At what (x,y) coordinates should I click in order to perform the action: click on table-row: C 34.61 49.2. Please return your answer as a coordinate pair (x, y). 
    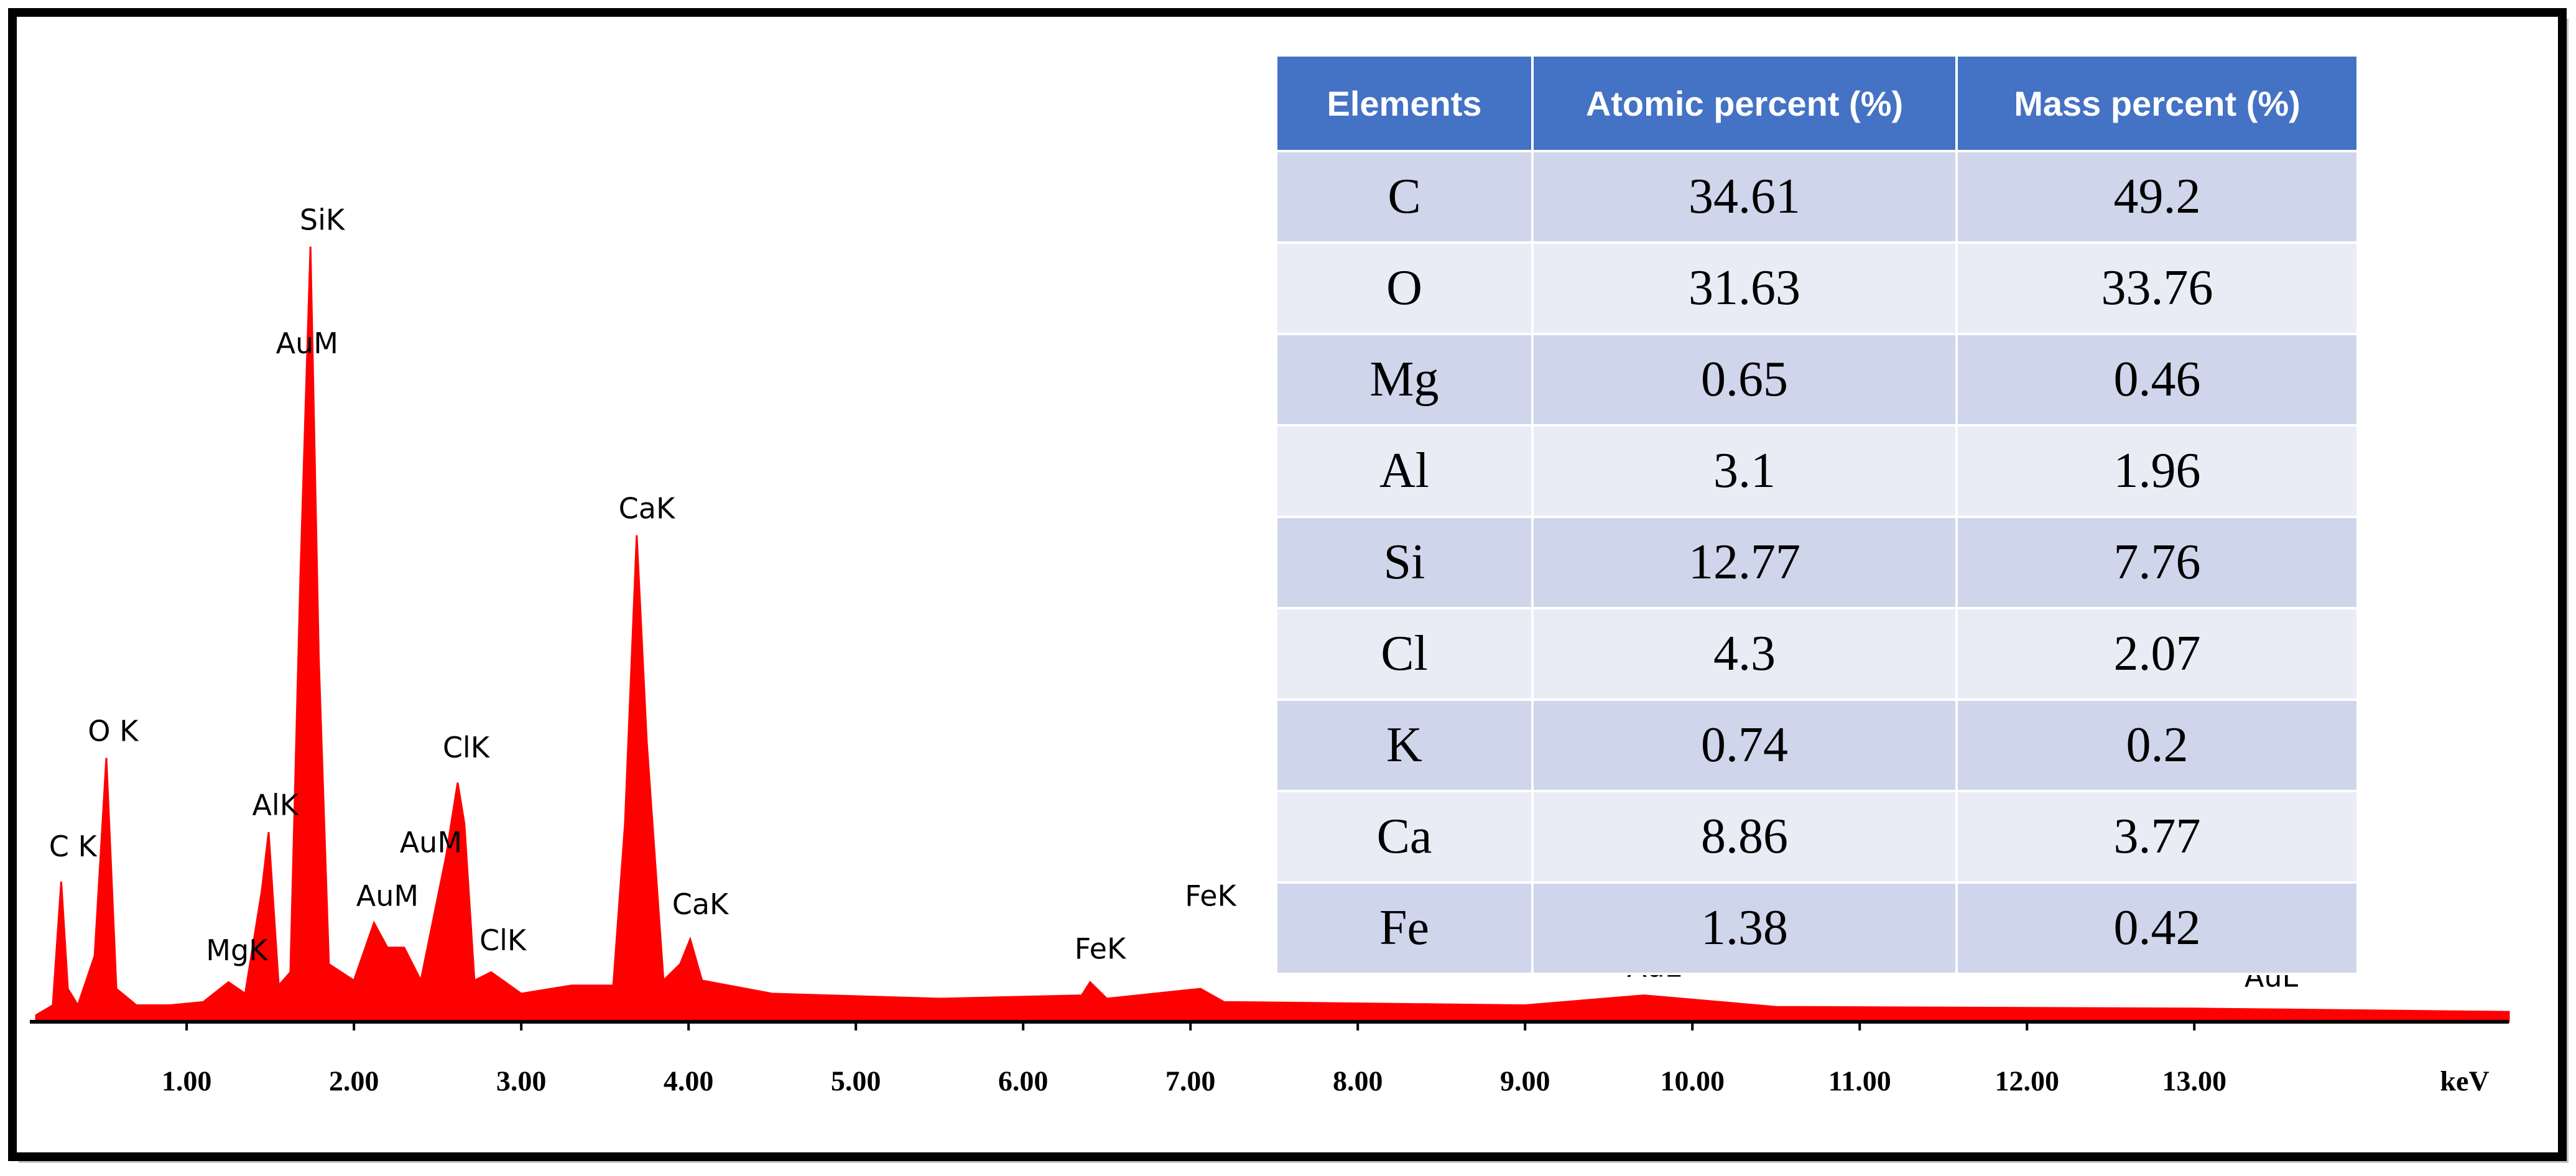
    Looking at the image, I should click on (1817, 197).